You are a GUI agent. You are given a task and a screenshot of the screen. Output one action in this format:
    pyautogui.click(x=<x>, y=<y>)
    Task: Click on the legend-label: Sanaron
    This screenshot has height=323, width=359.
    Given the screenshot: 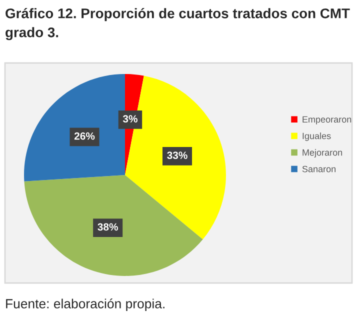 What is the action you would take?
    pyautogui.click(x=319, y=169)
    